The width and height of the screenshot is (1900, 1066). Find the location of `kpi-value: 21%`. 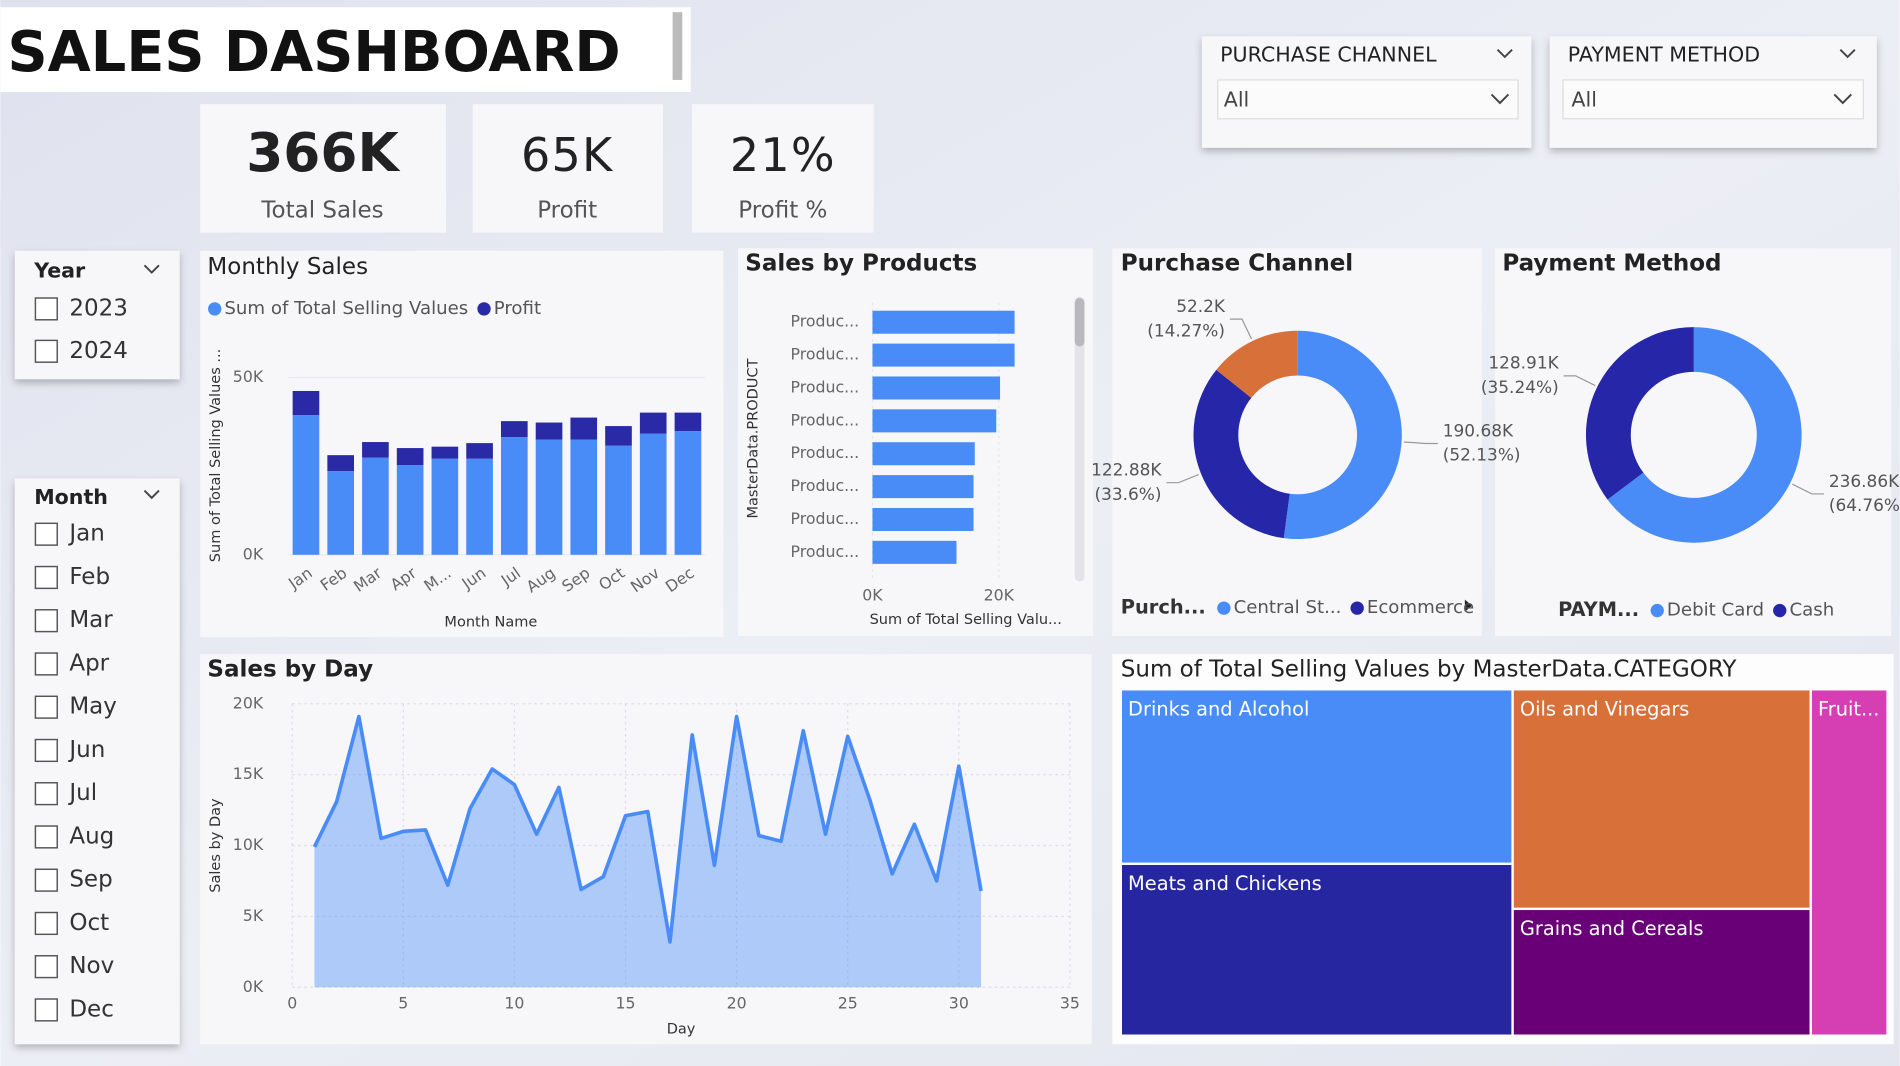

kpi-value: 21% is located at coordinates (783, 155).